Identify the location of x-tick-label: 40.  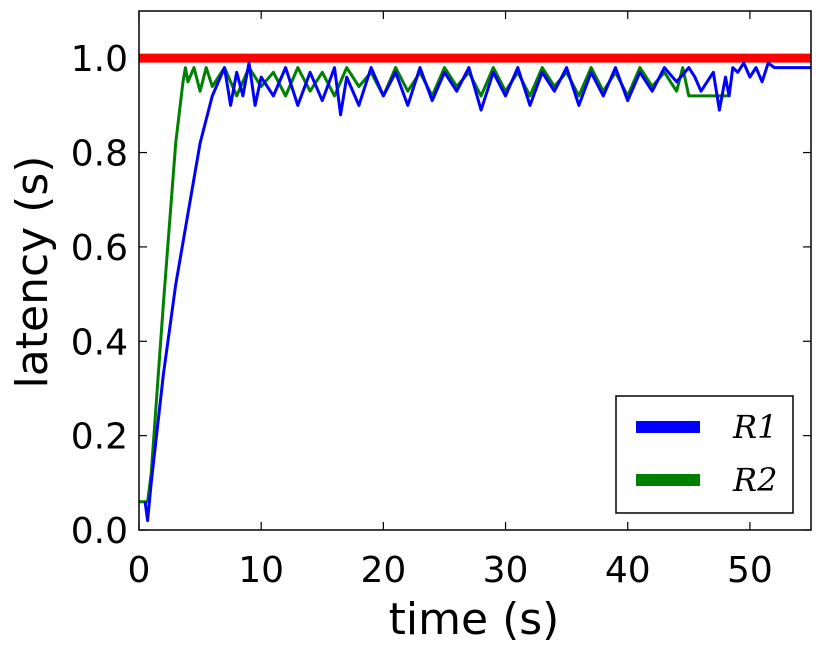
(628, 570).